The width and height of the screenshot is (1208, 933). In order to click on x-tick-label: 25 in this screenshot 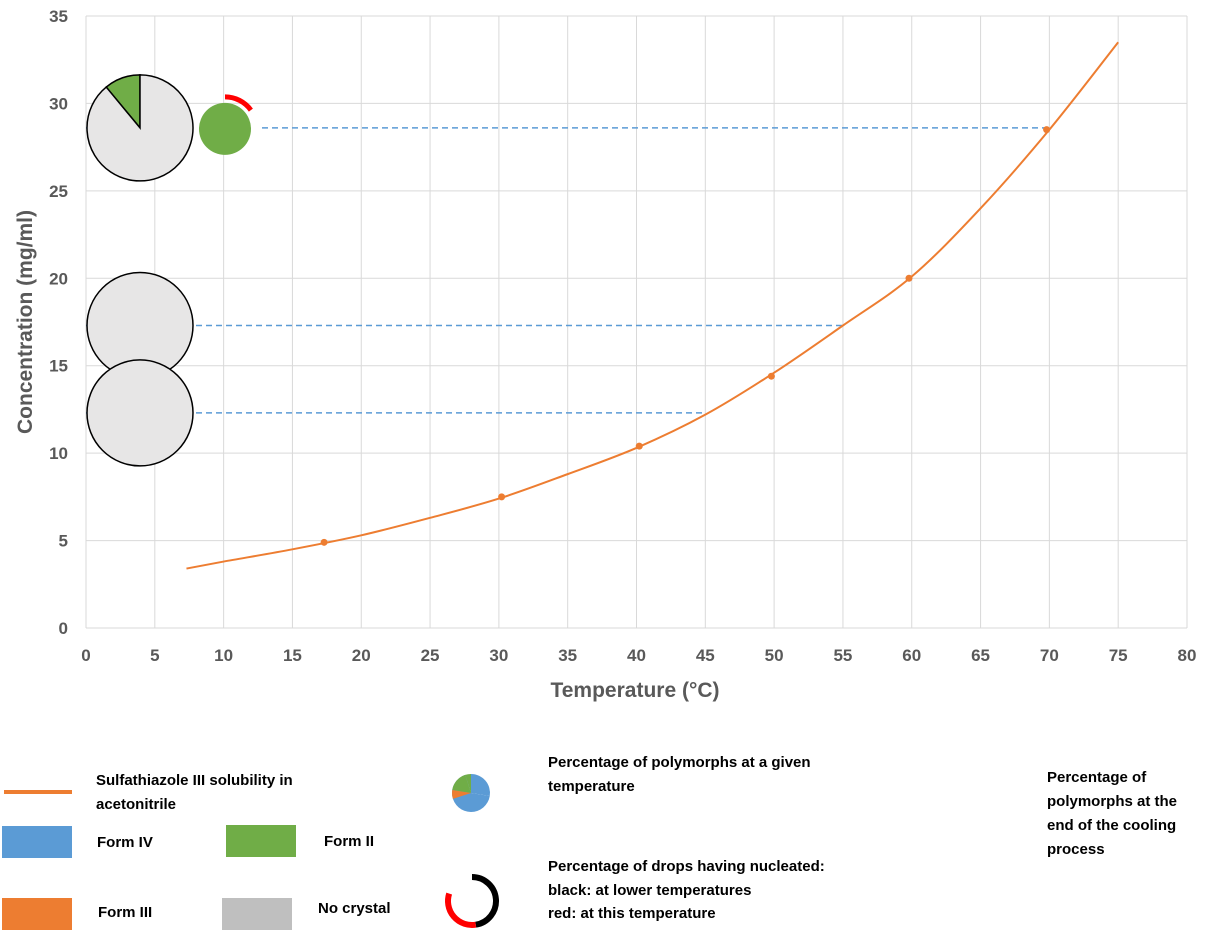, I will do `click(430, 655)`.